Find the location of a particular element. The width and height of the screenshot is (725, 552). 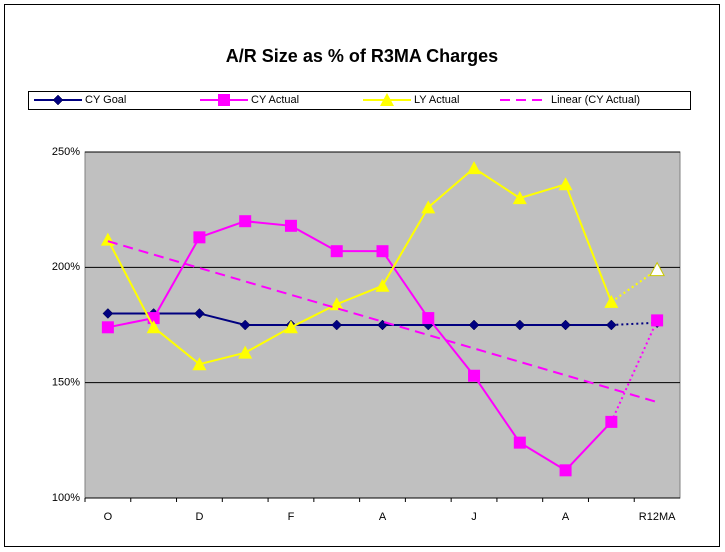

legend-label: LY Actual is located at coordinates (436, 100).